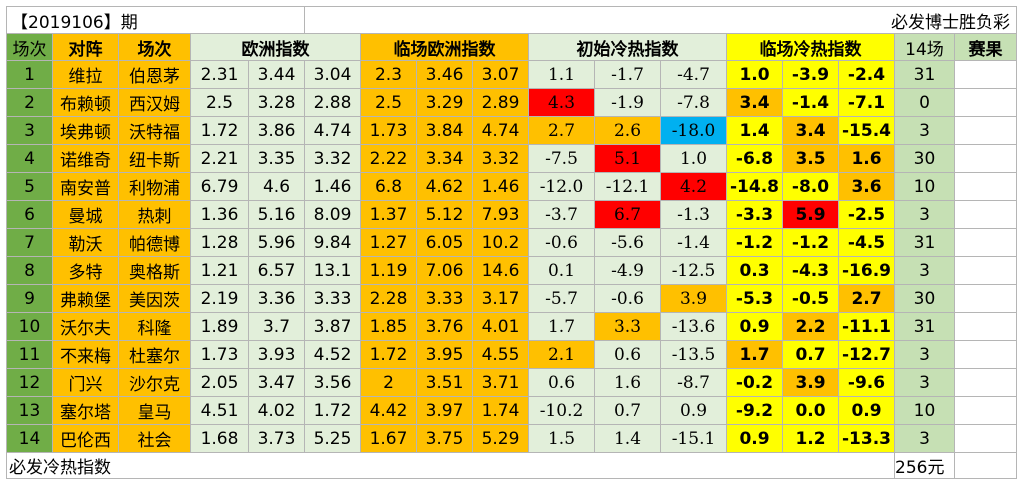 The image size is (1024, 499). What do you see at coordinates (388, 130) in the screenshot?
I see `closing-euro-odds-cell: 1.73` at bounding box center [388, 130].